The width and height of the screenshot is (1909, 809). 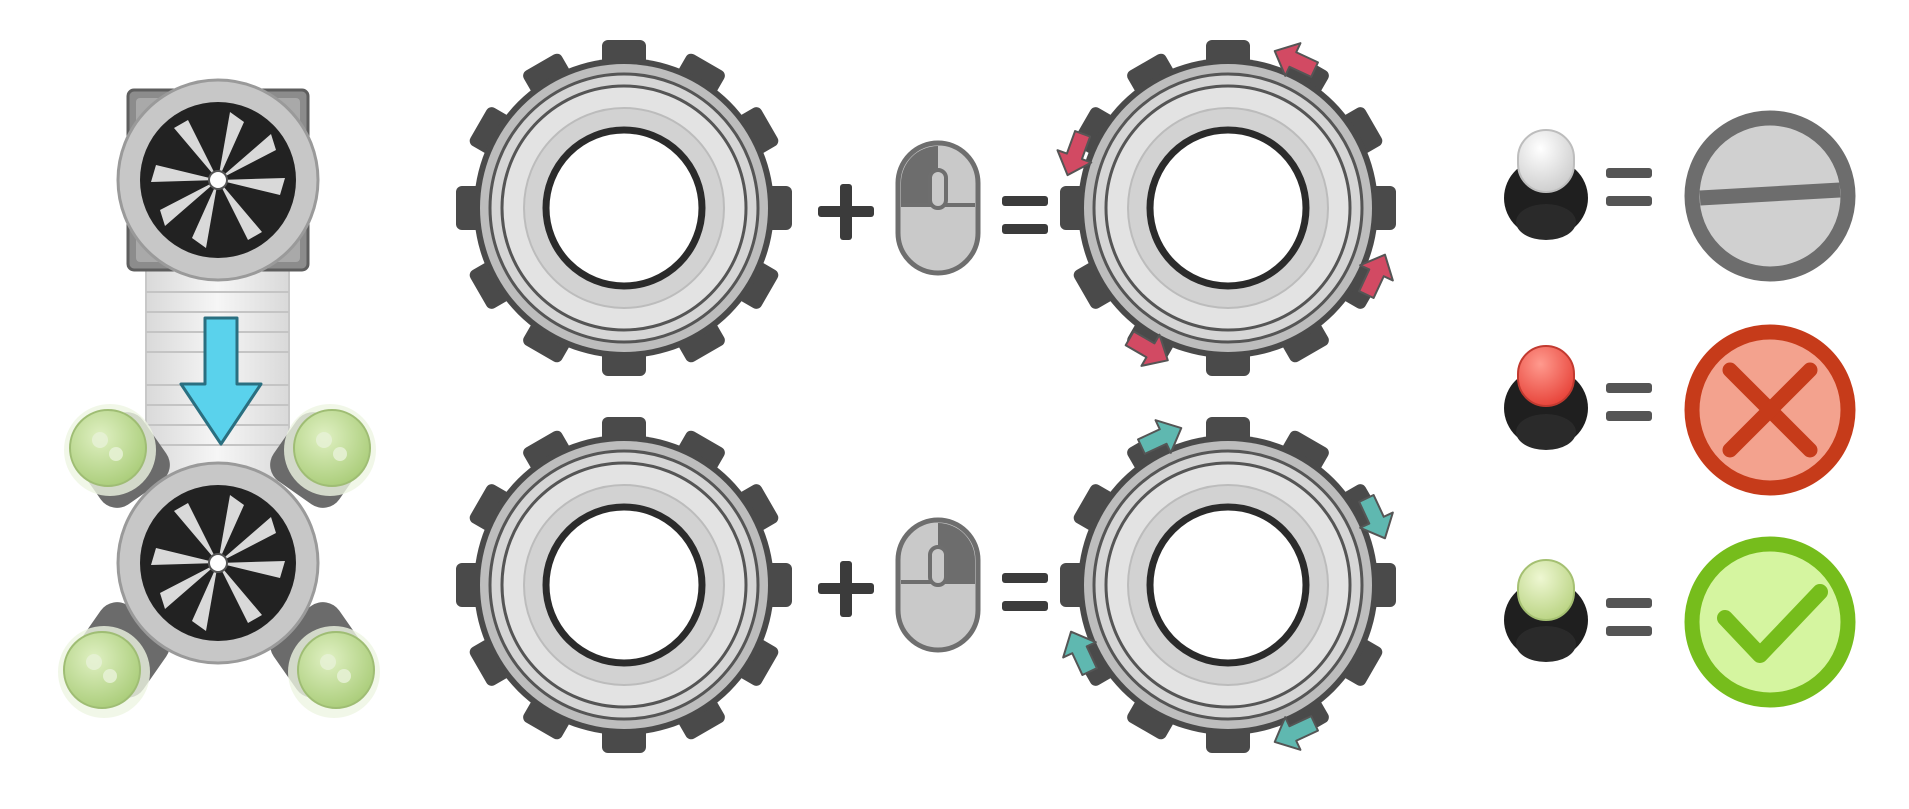 What do you see at coordinates (1546, 610) in the screenshot?
I see `led-green-icon` at bounding box center [1546, 610].